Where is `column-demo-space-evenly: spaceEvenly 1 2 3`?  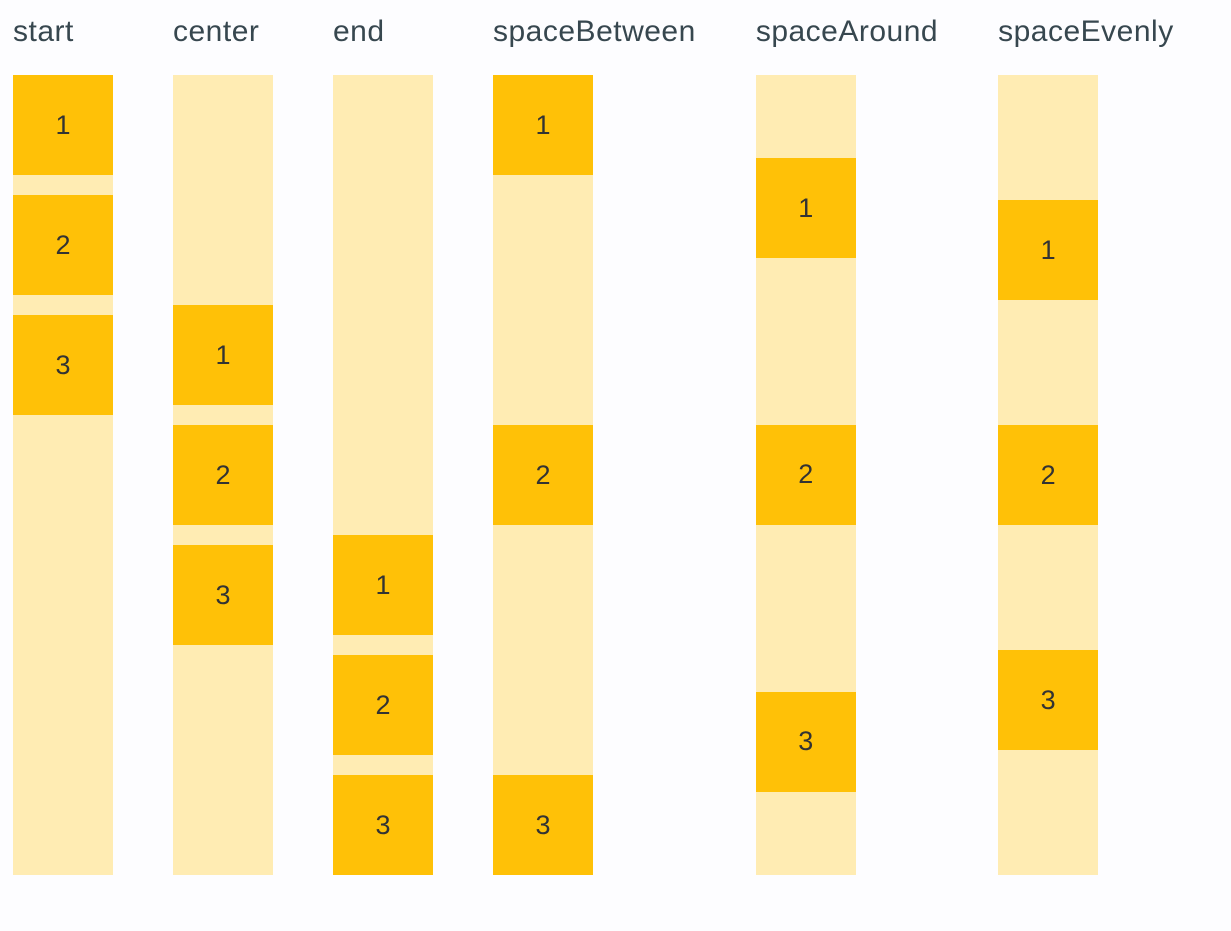
column-demo-space-evenly: spaceEvenly 1 2 3 is located at coordinates (1086, 442).